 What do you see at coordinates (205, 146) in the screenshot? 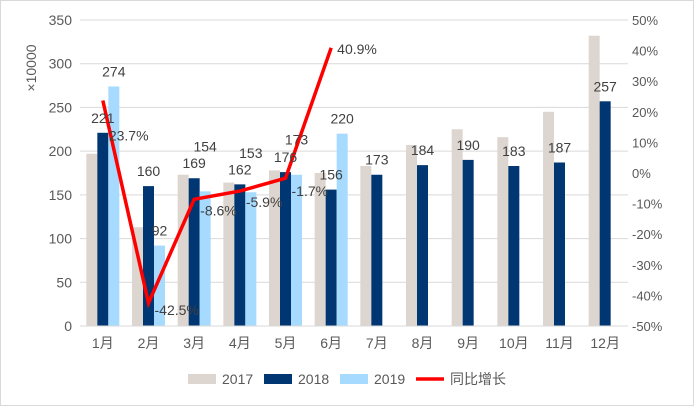
I see `data-label-2019: 154` at bounding box center [205, 146].